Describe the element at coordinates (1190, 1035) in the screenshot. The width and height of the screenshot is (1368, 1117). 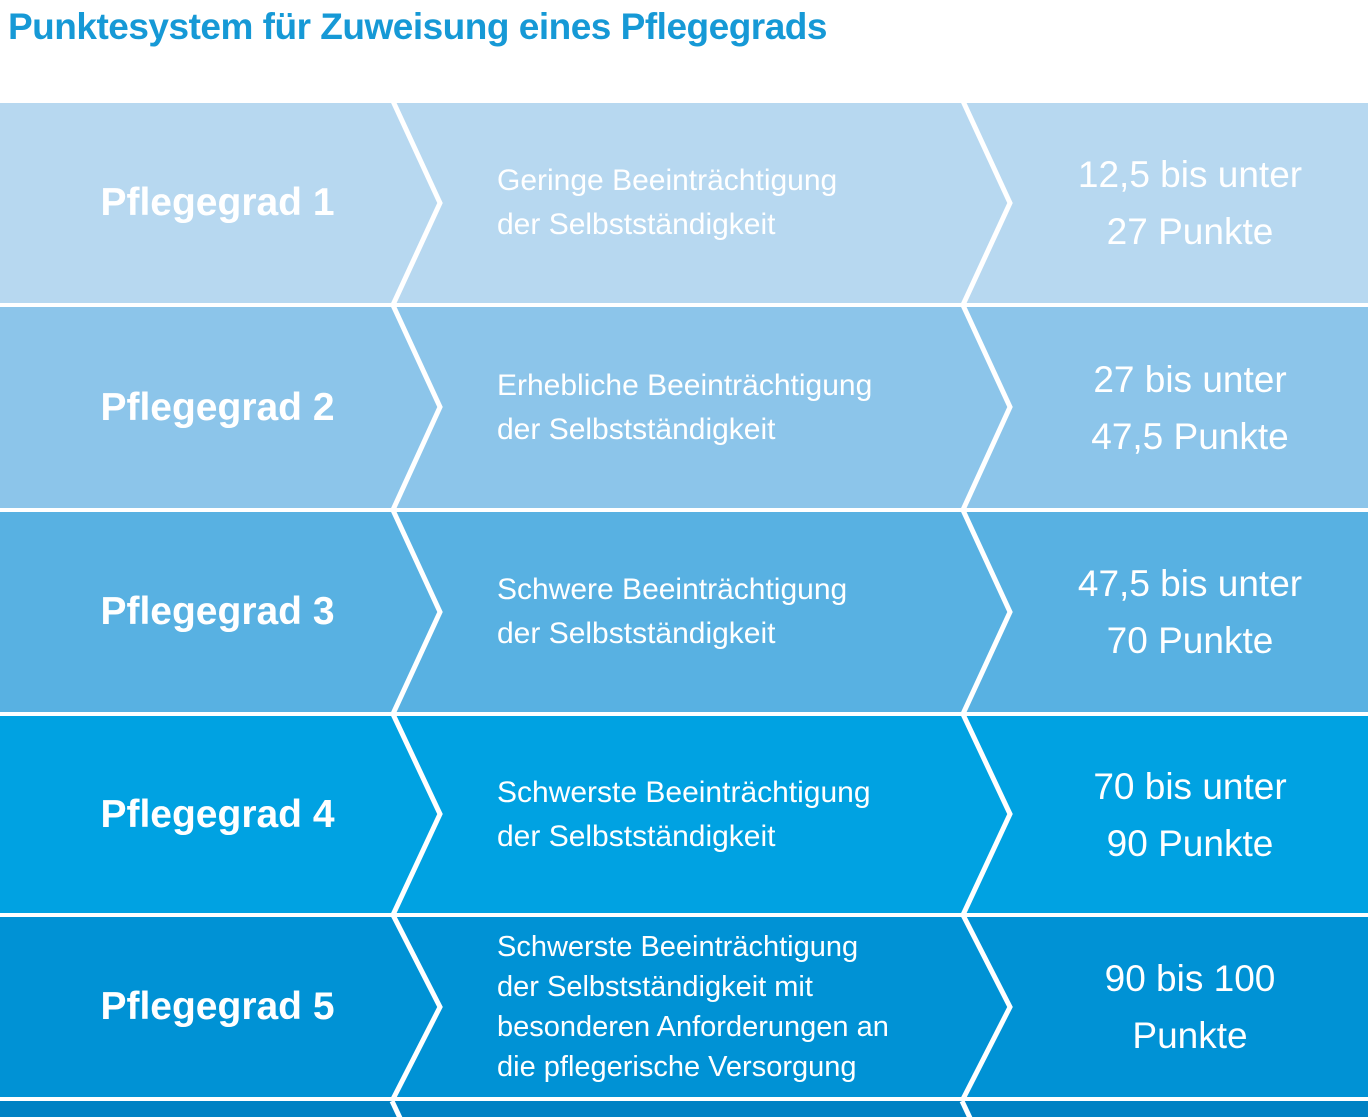
I see `points-line: Punkte` at that location.